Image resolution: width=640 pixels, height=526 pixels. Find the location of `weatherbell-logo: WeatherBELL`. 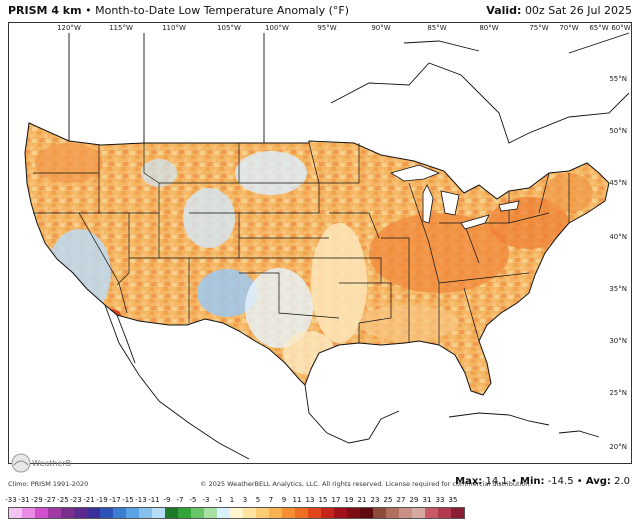

weatherbell-logo: WeatherBELL is located at coordinates (48, 463).